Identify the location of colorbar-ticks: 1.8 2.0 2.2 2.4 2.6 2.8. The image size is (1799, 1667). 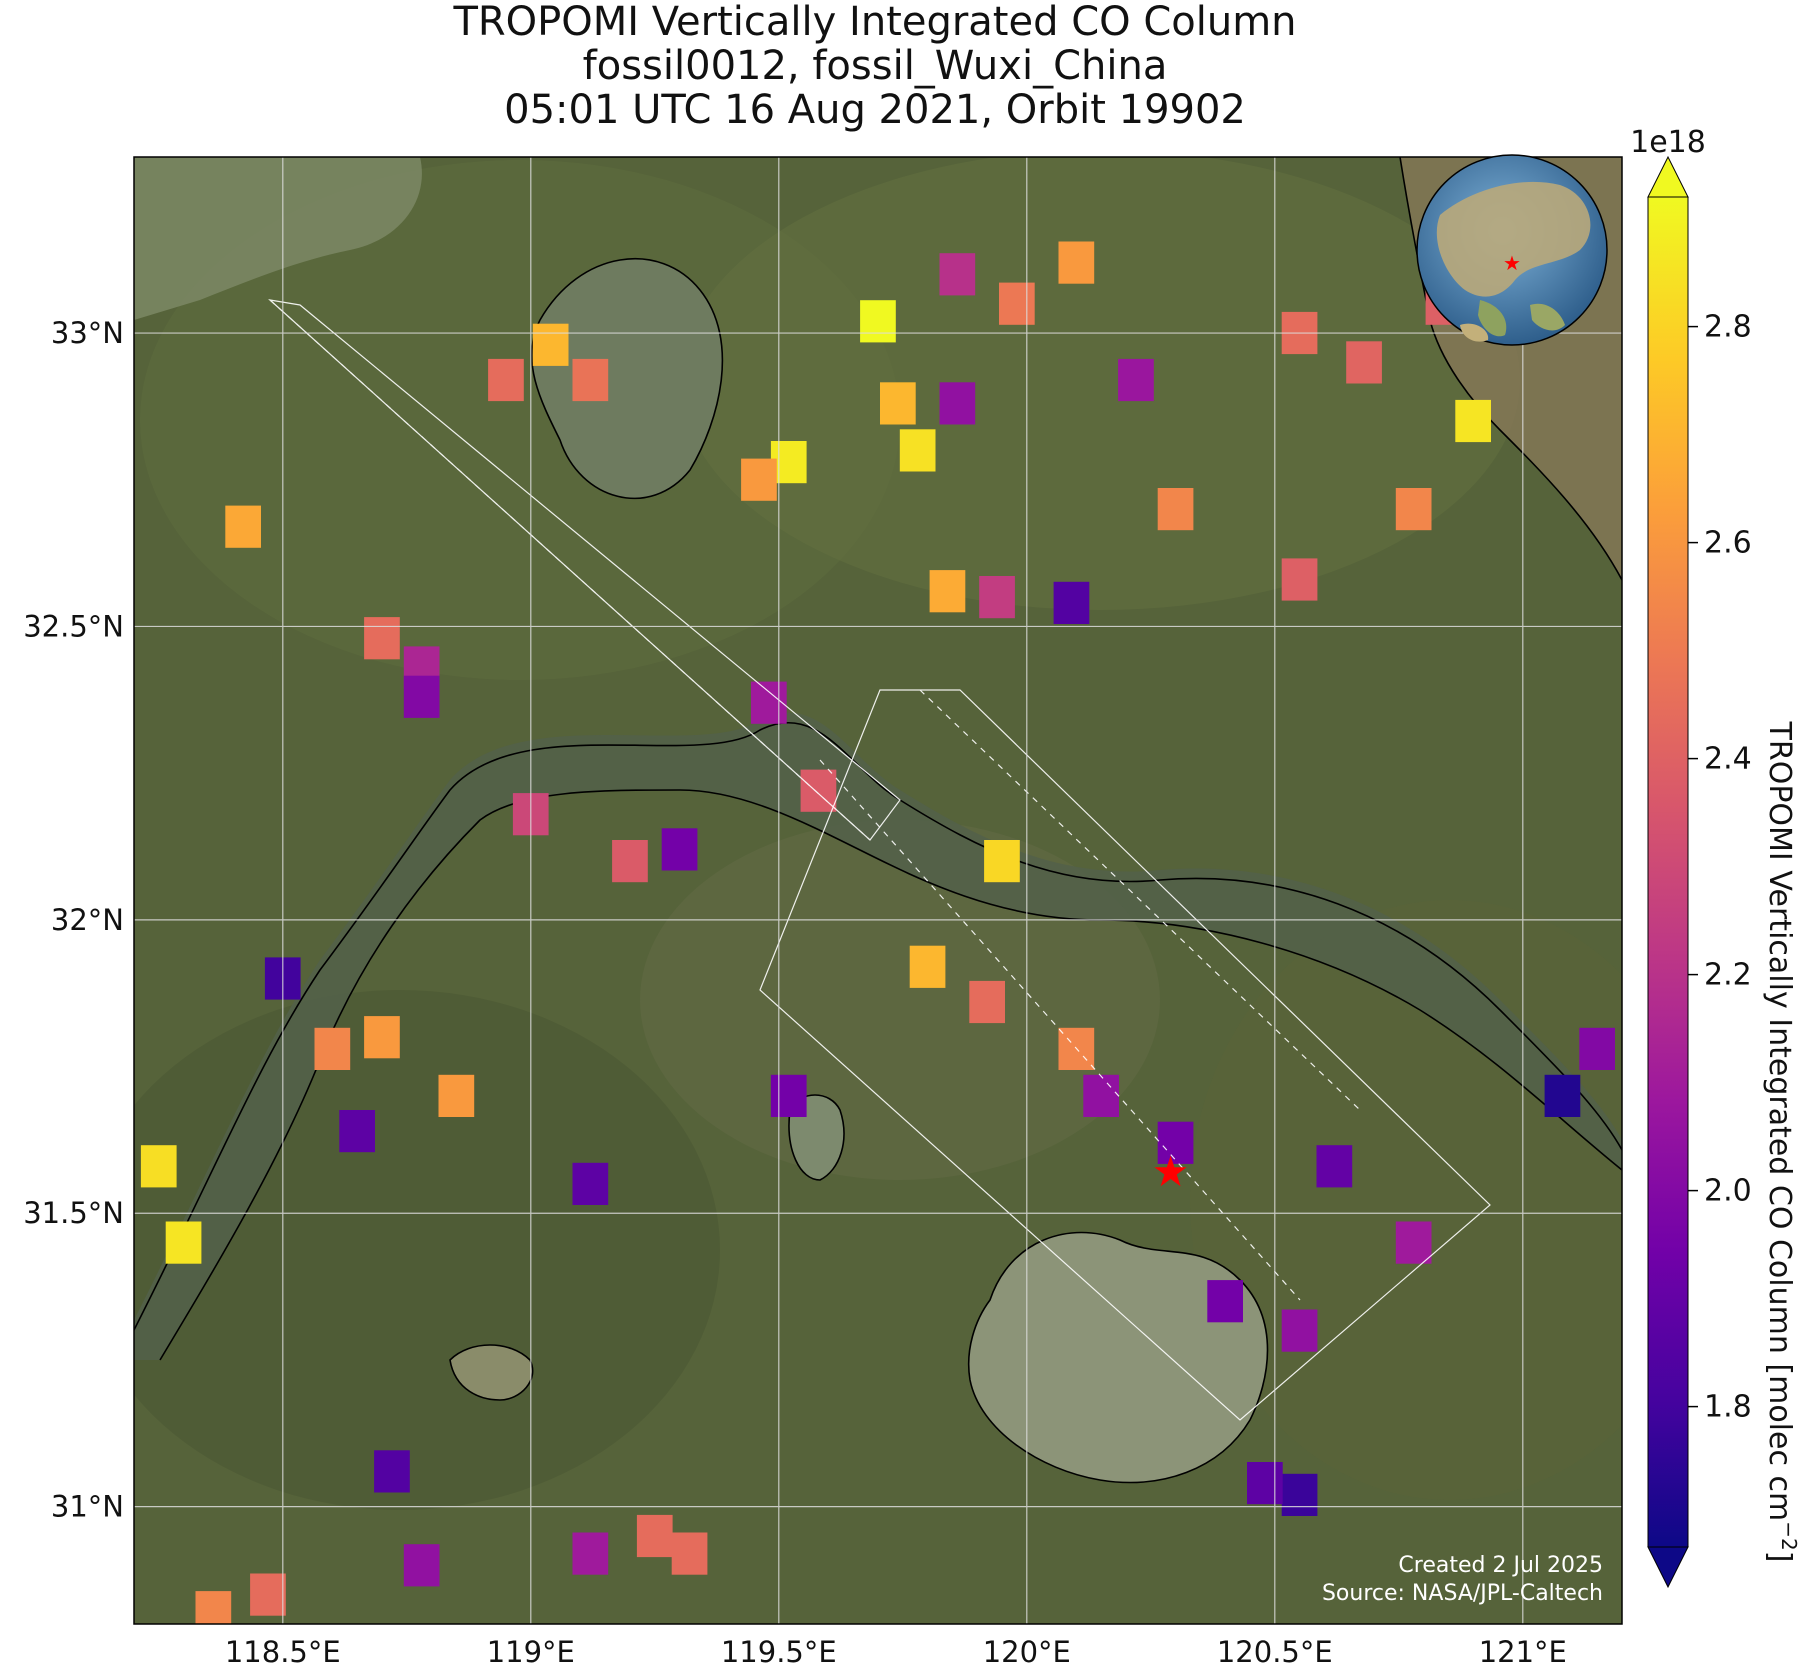
(1720, 867).